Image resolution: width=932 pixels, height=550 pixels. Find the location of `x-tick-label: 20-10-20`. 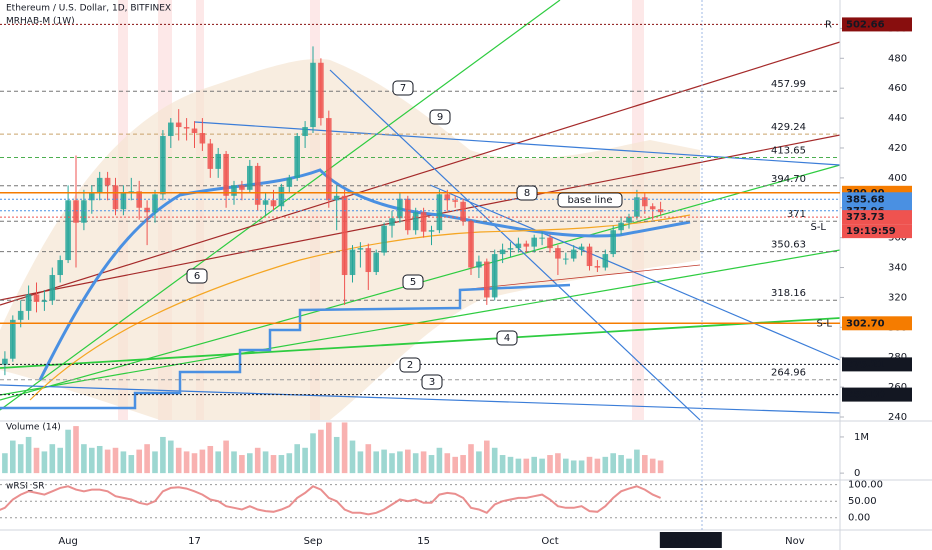

x-tick-label: 20-10-20 is located at coordinates (689, 541).